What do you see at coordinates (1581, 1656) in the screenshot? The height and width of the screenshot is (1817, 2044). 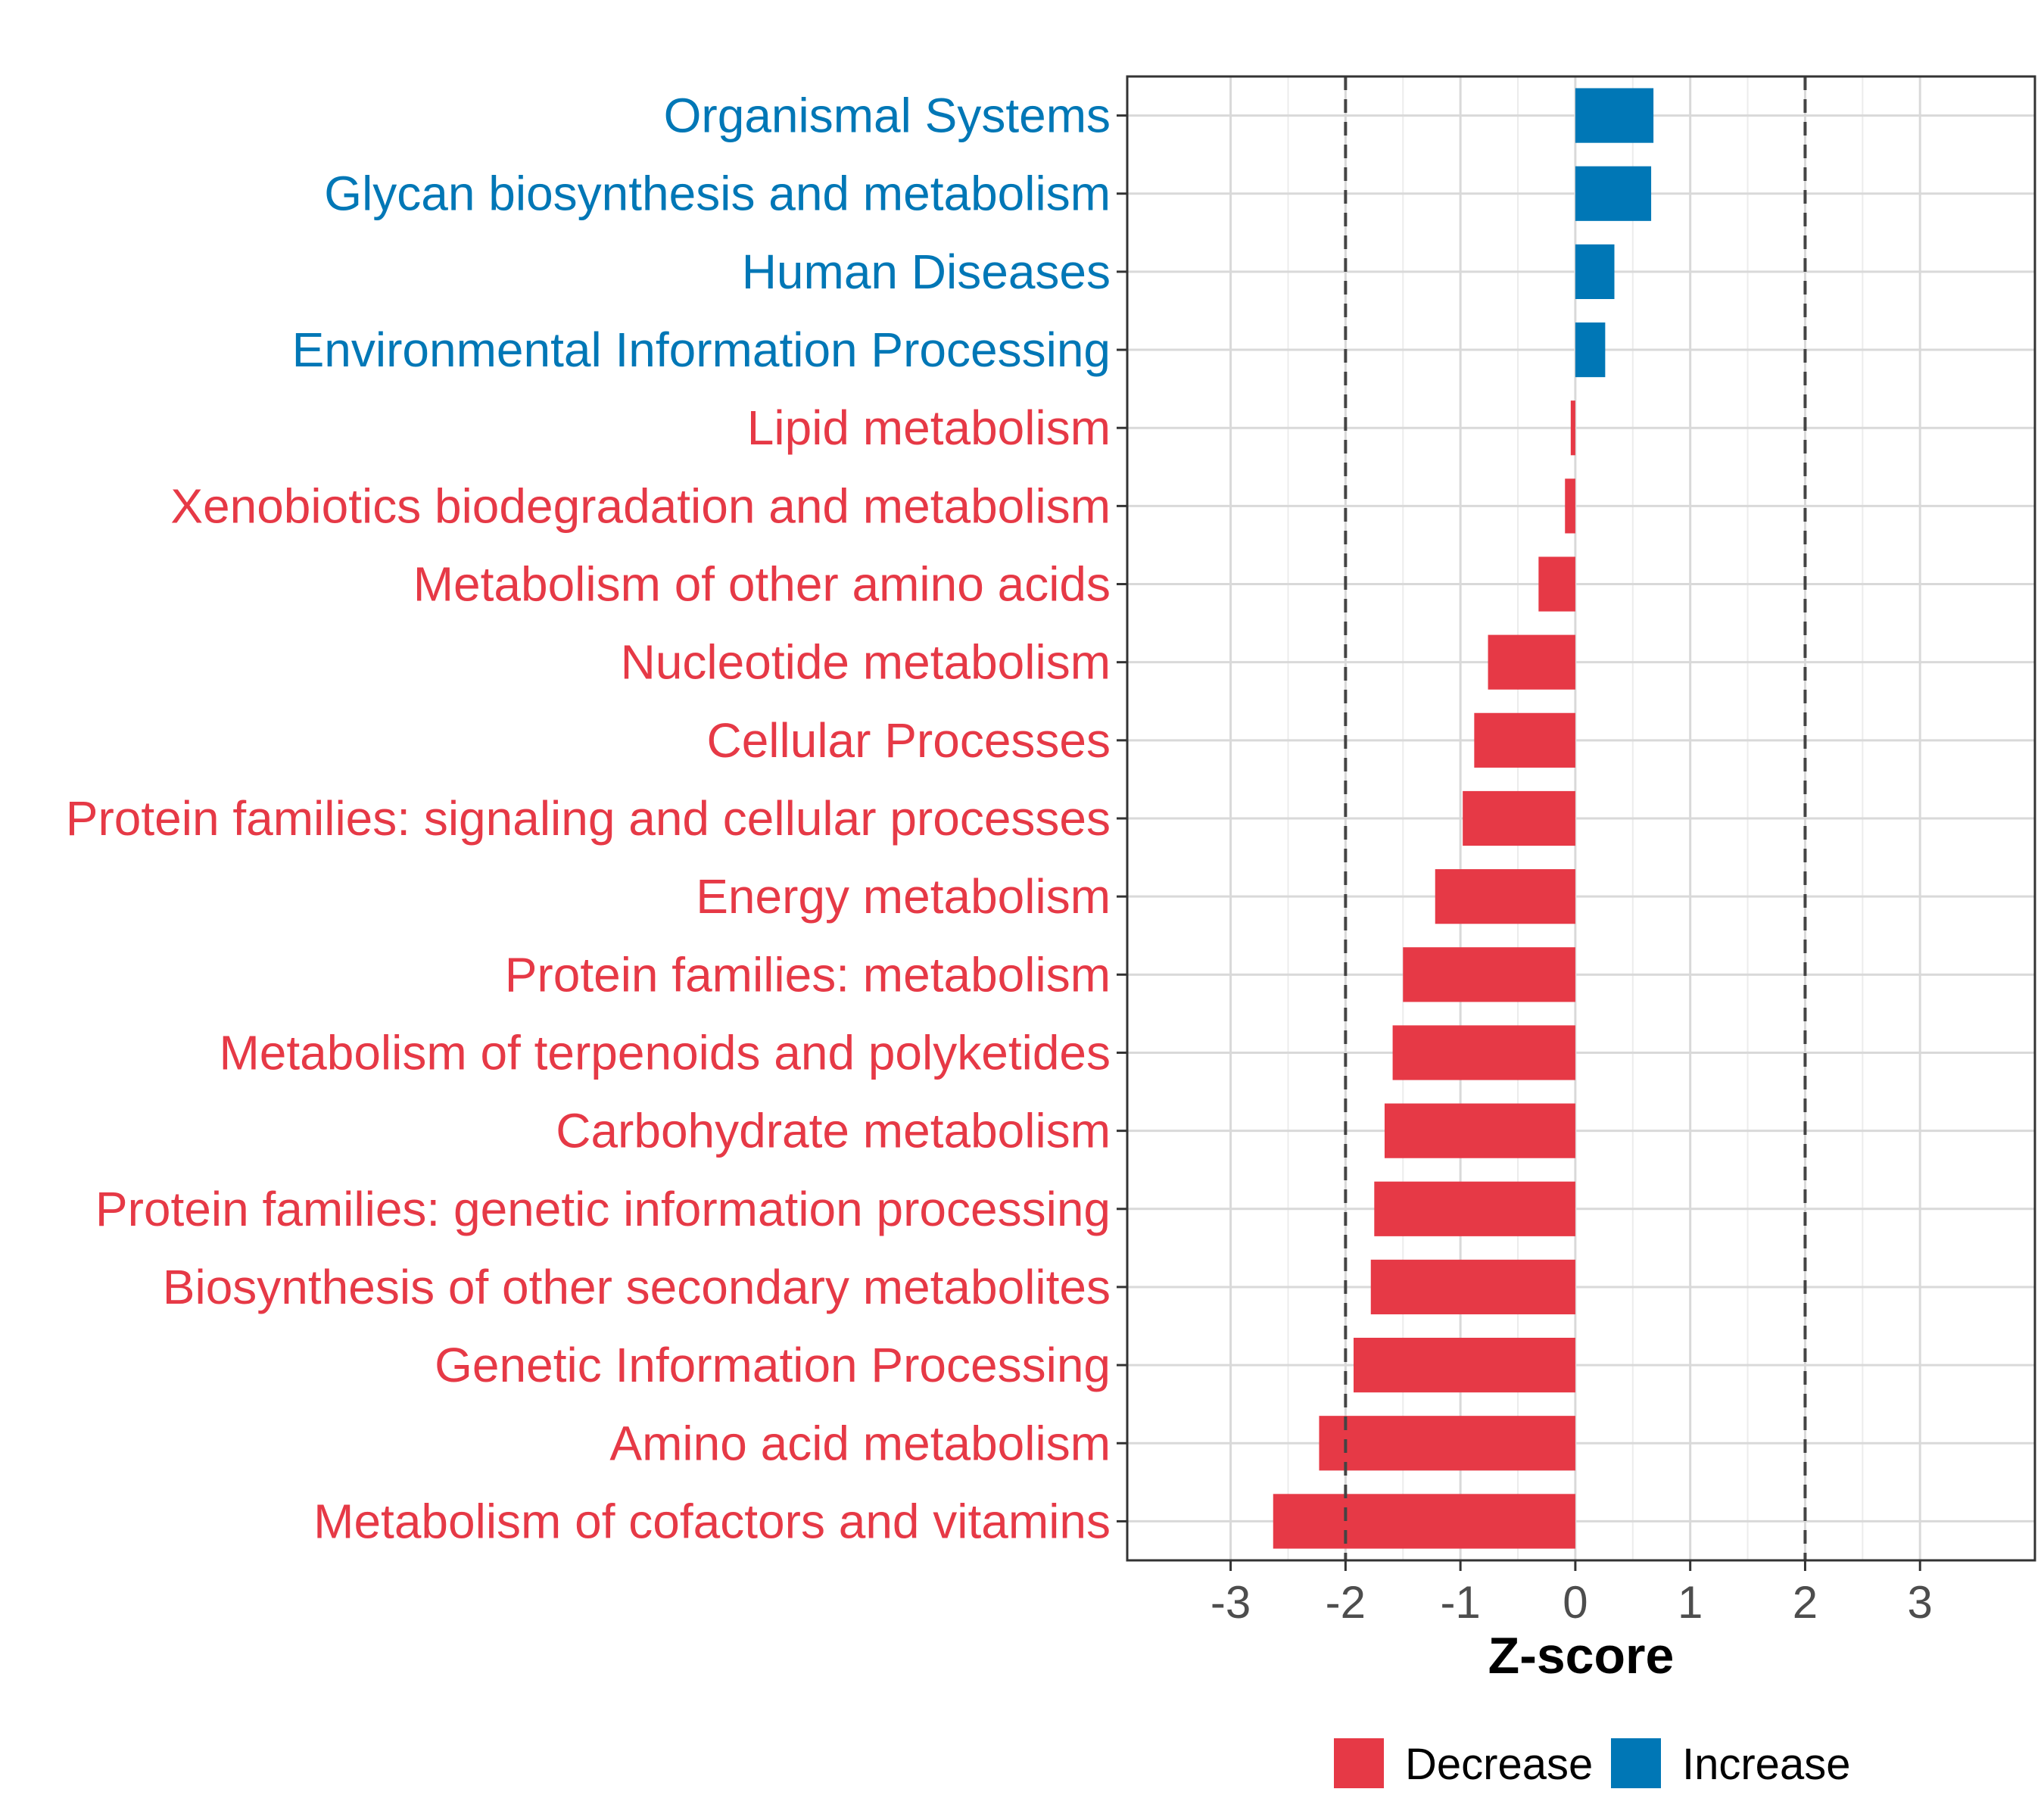 I see `x-axis-title: Z-score` at bounding box center [1581, 1656].